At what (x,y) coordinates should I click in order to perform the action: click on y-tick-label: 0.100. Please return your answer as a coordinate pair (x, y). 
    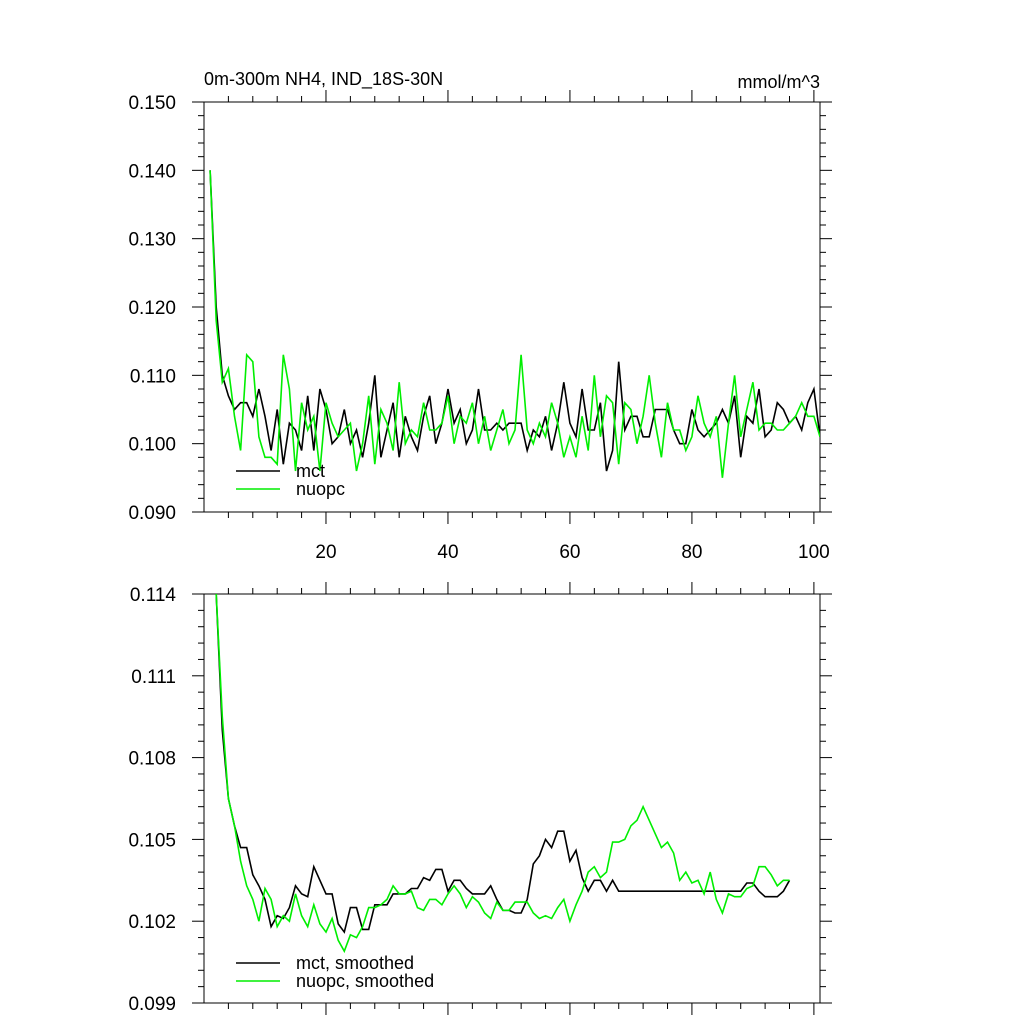
    Looking at the image, I should click on (152, 445).